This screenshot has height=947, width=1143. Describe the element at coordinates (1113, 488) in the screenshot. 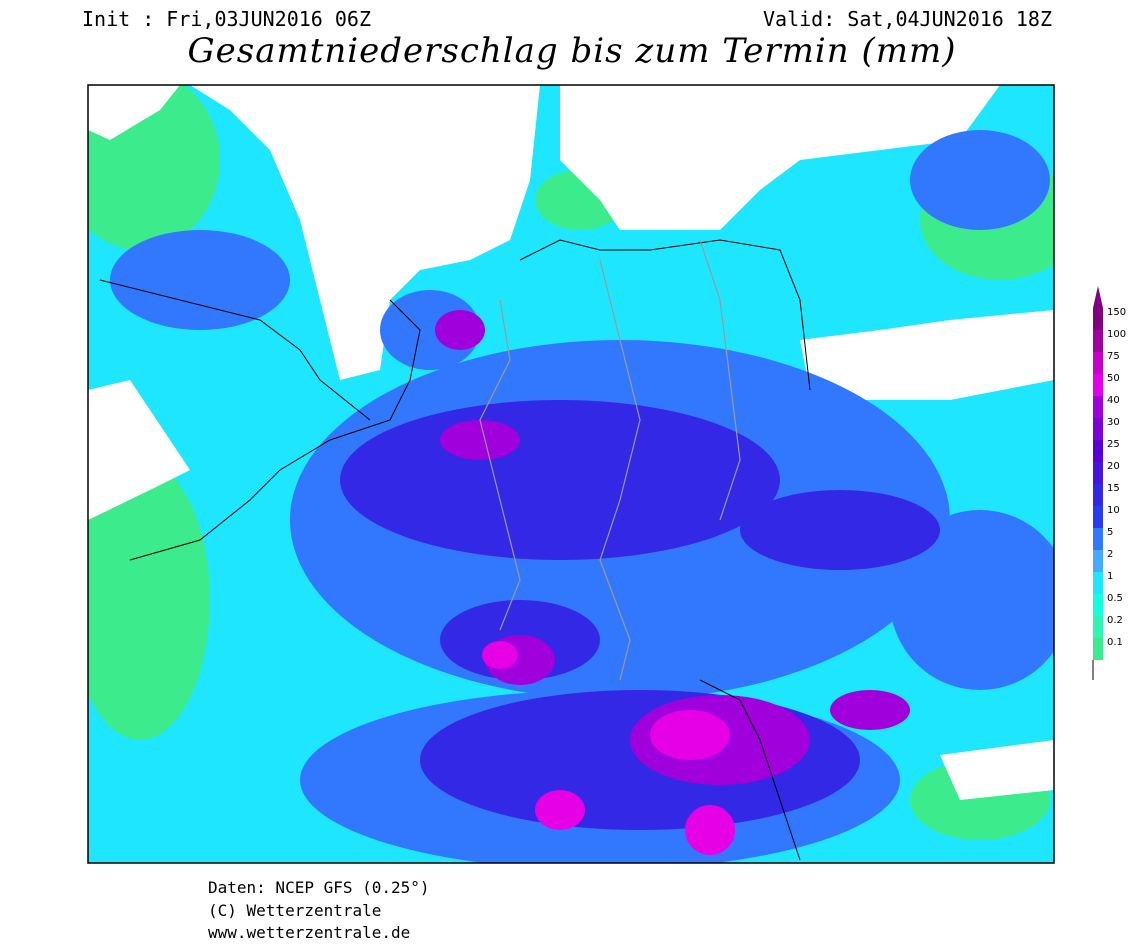

I see `legend-label: 15` at that location.